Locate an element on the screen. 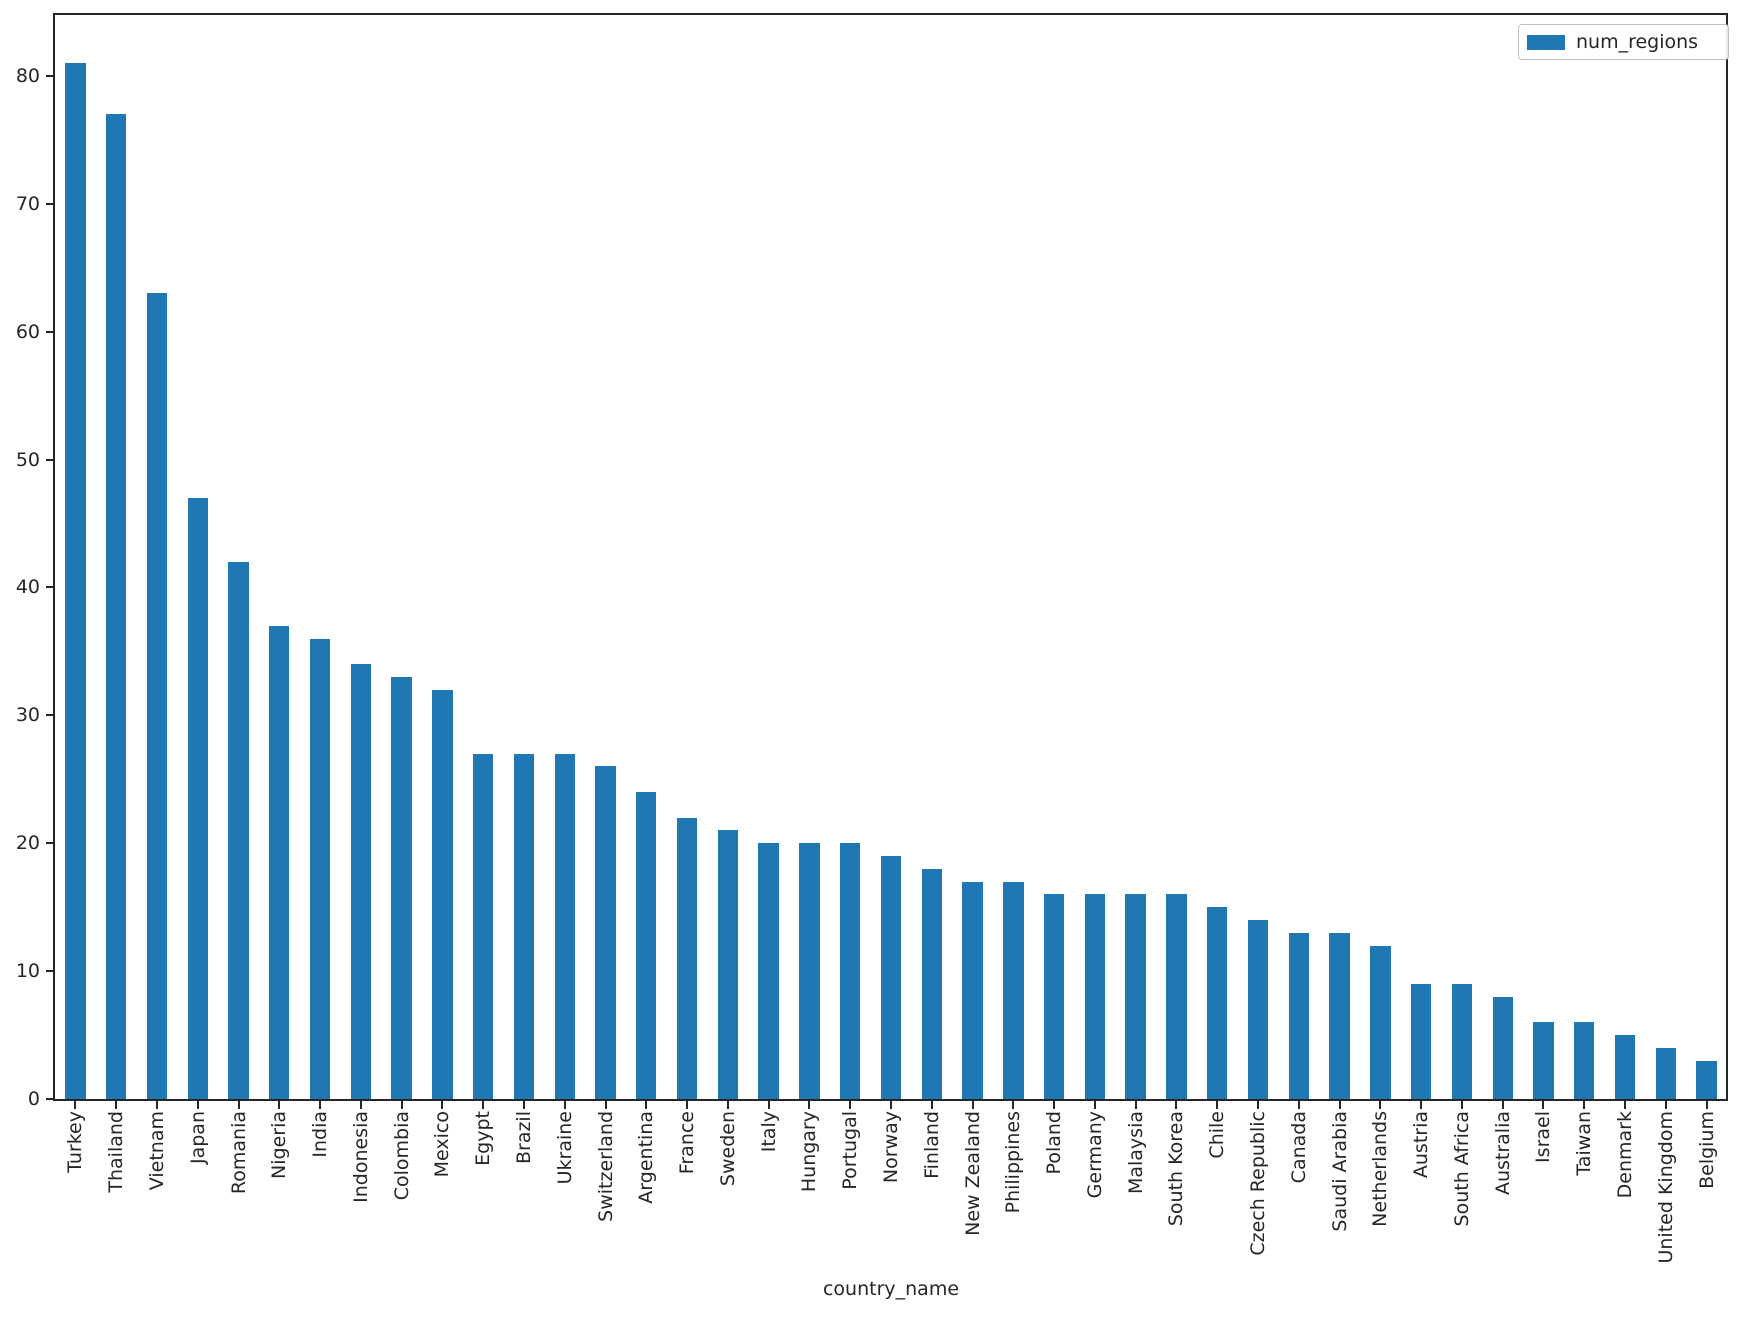  bar-germany is located at coordinates (1095, 996).